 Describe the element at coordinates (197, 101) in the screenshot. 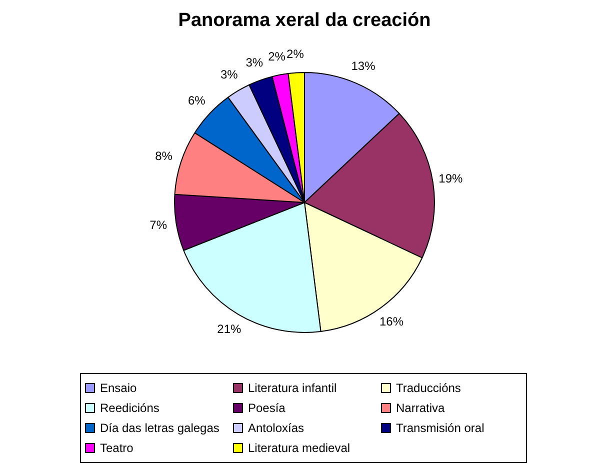

I see `data-label: 6%` at that location.